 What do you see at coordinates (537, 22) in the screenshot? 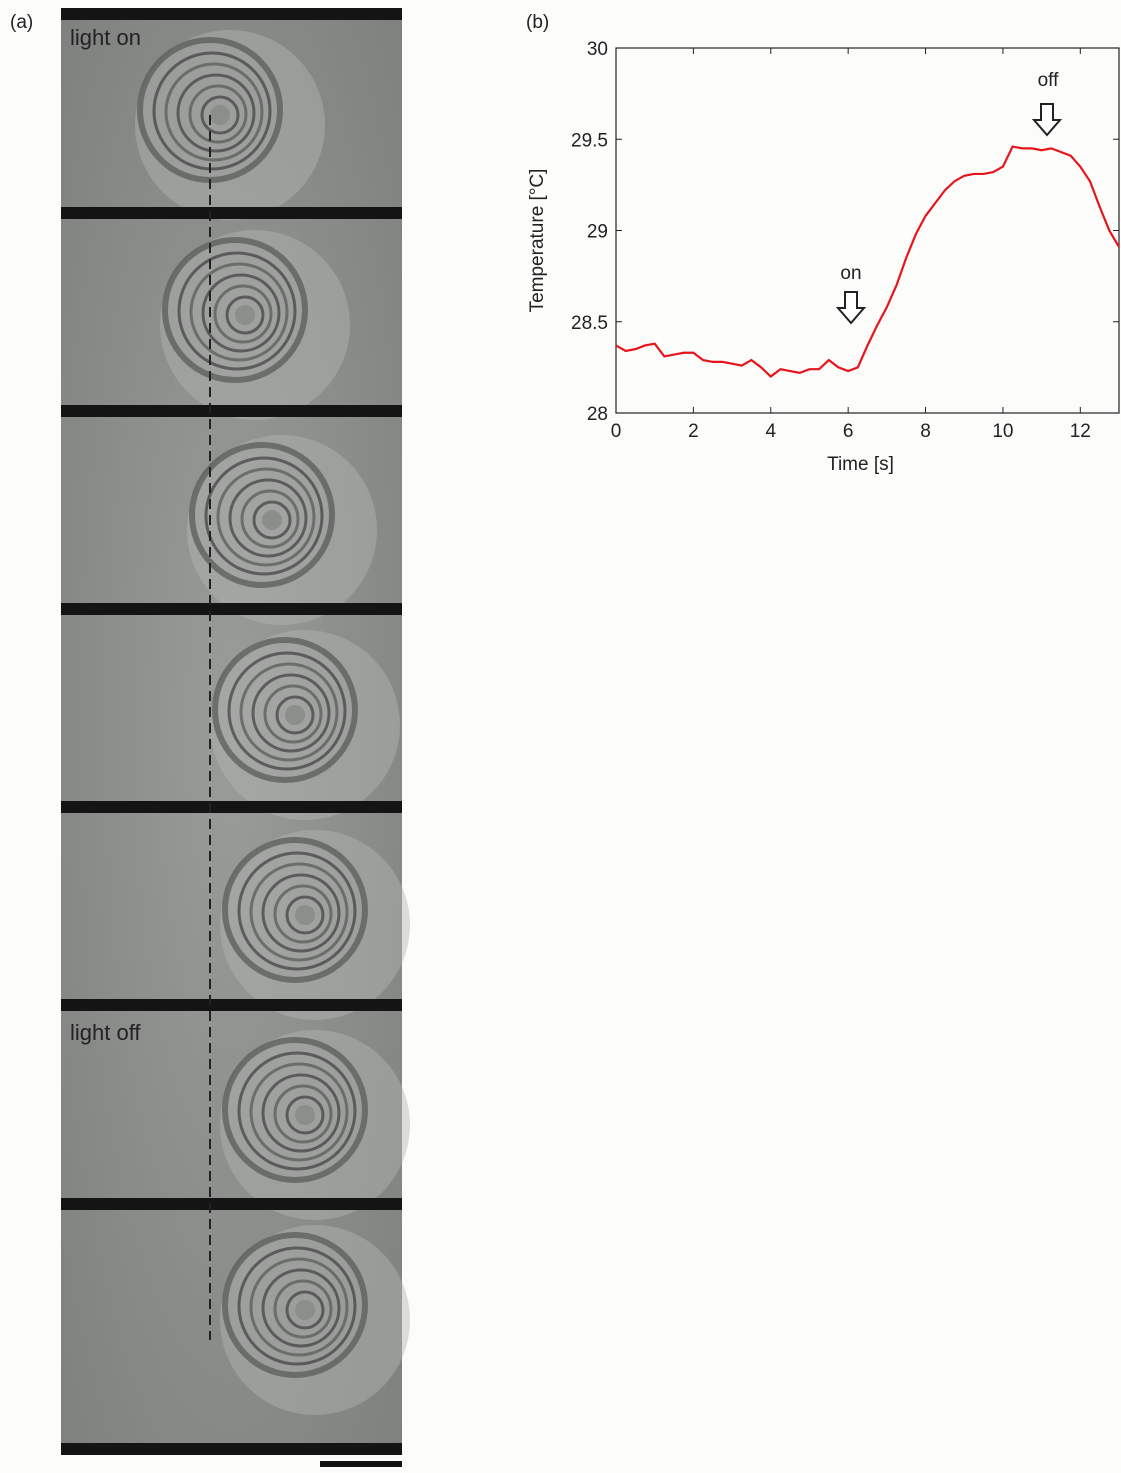
I see `panel-label: (b)` at bounding box center [537, 22].